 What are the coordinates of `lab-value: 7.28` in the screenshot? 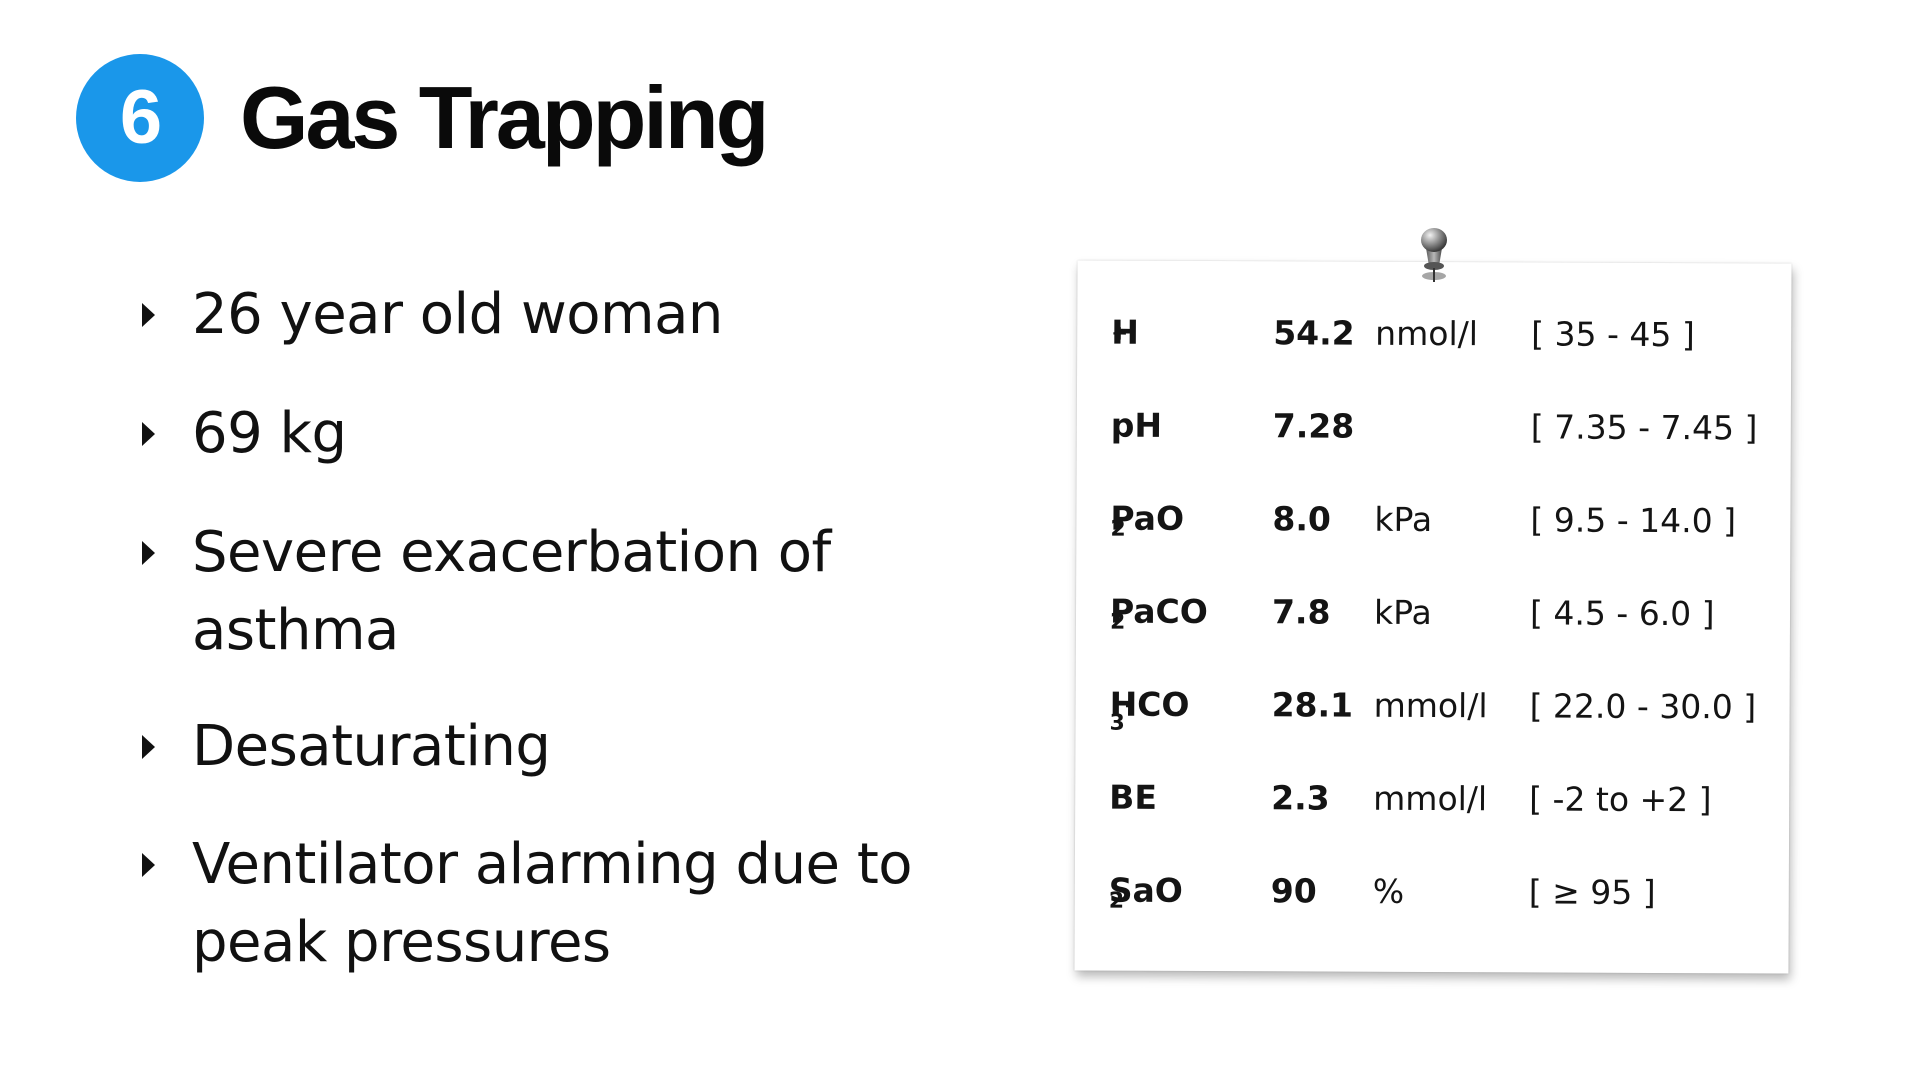 It's located at (1313, 426).